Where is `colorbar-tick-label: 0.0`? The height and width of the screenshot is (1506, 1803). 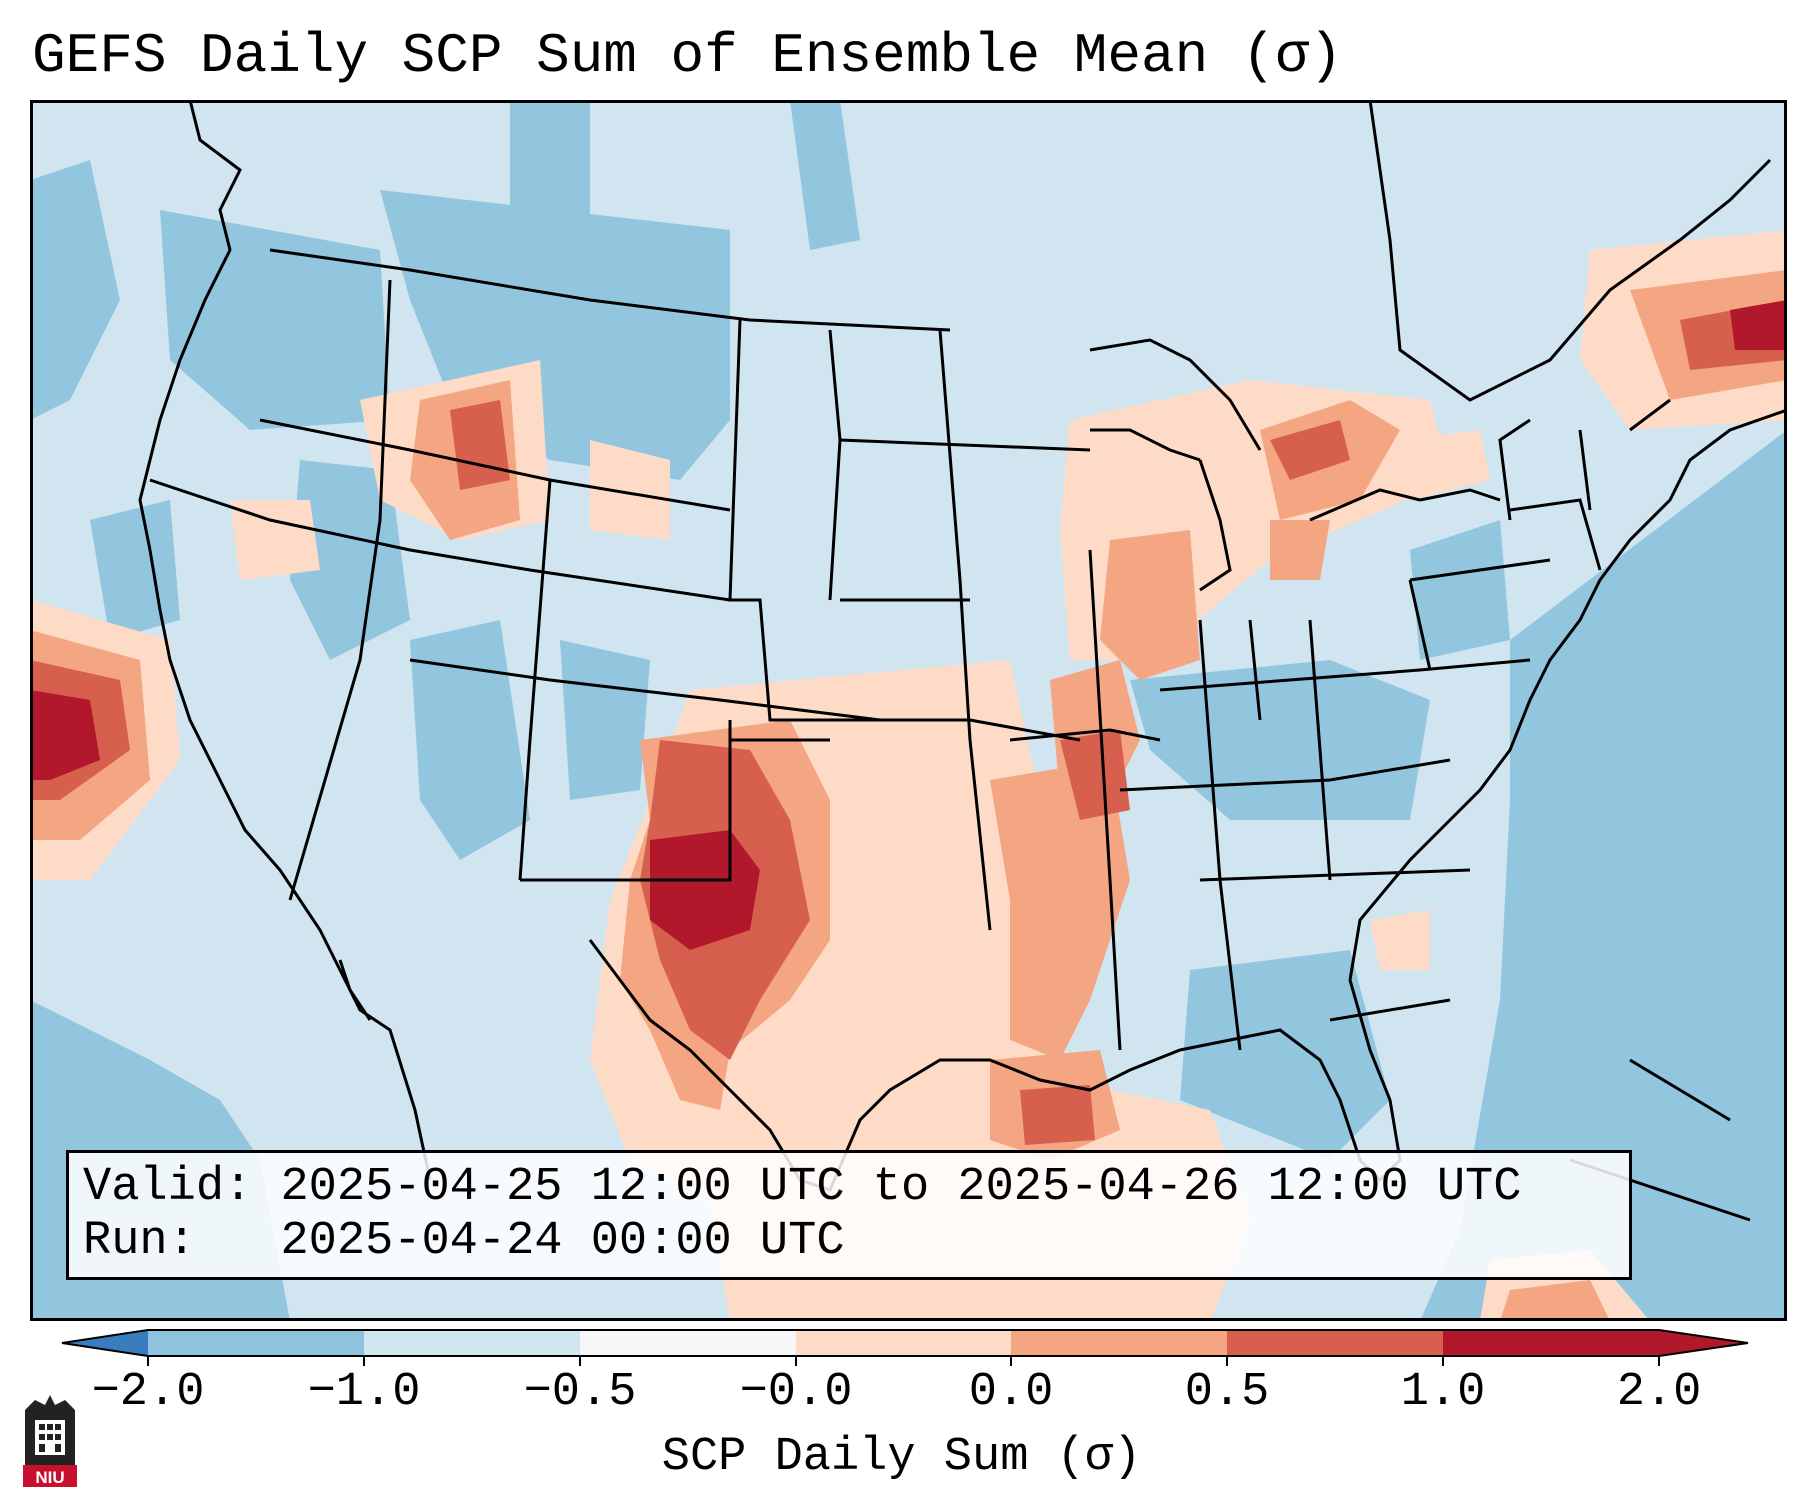 colorbar-tick-label: 0.0 is located at coordinates (1011, 1392).